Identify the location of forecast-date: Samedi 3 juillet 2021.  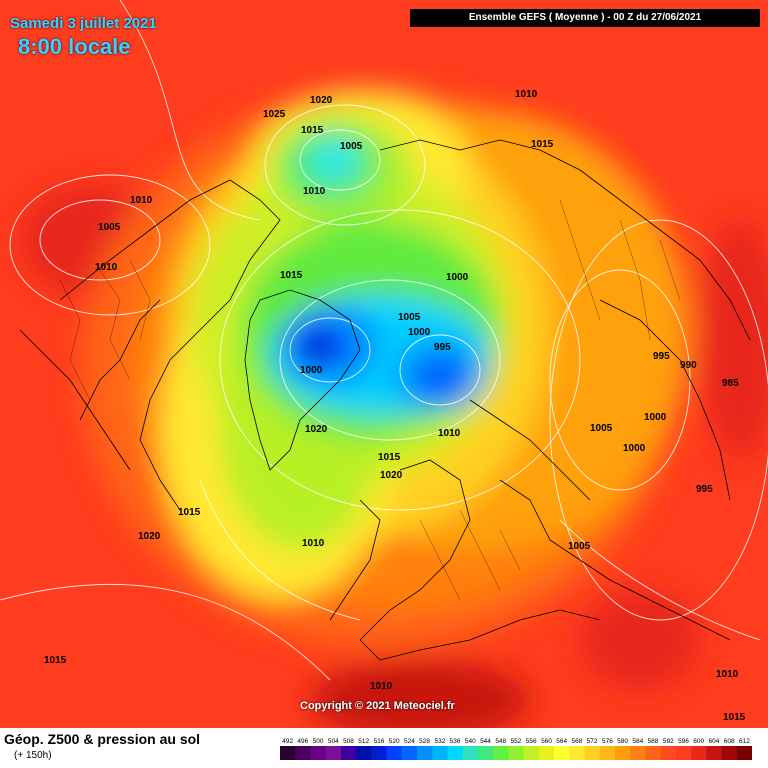
(83, 23).